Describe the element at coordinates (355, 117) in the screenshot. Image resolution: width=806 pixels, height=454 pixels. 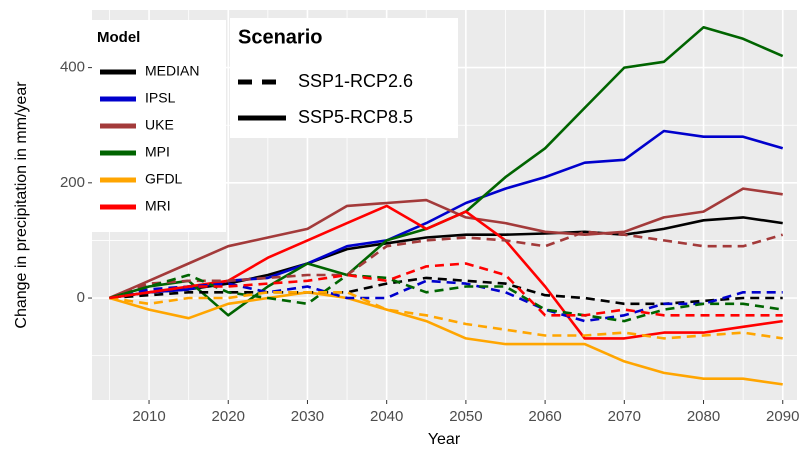
I see `legend-label: SSP5-RCP8.5` at that location.